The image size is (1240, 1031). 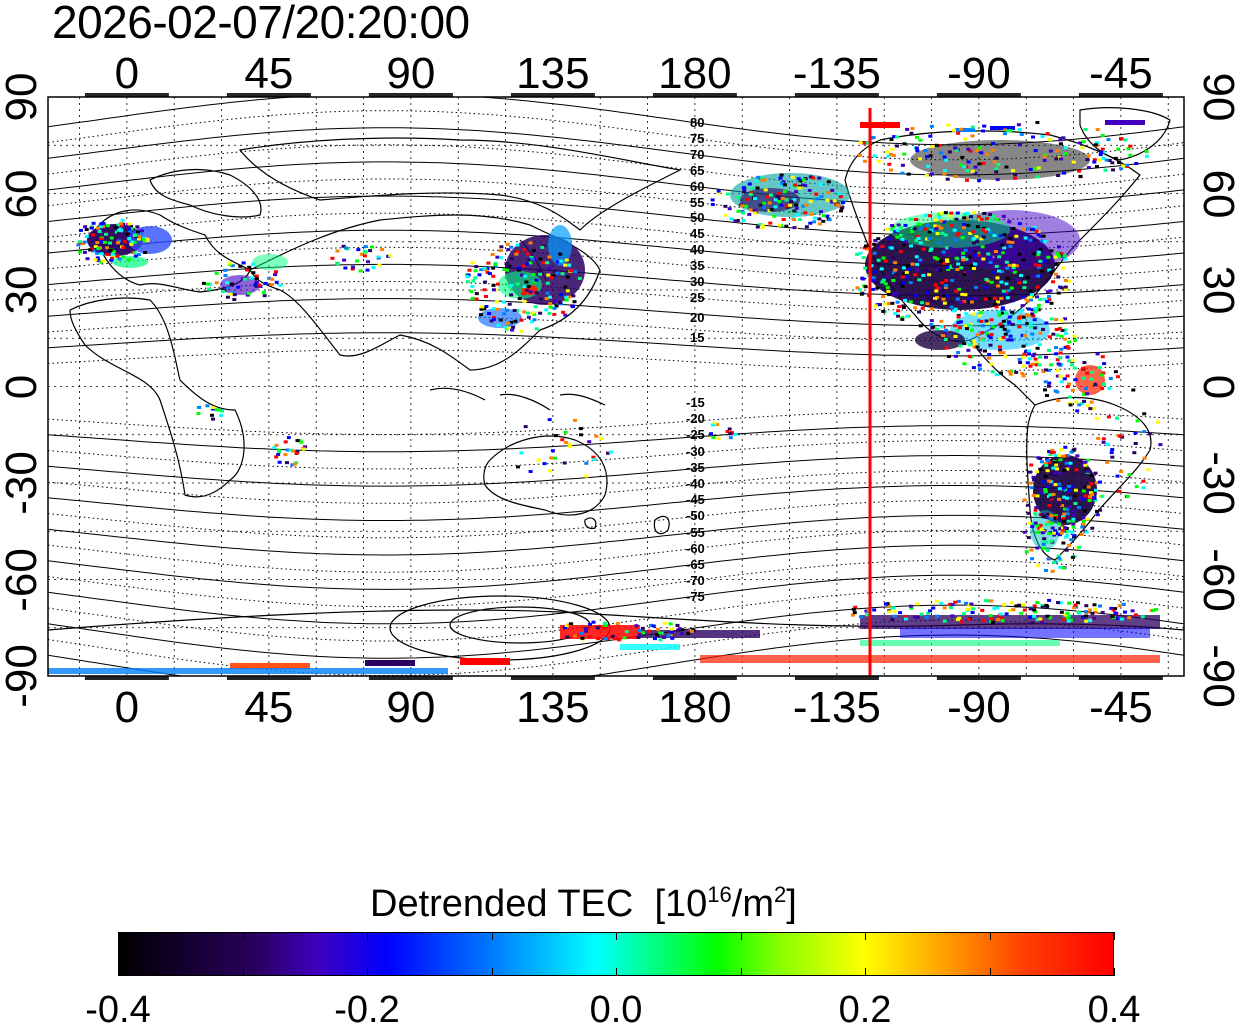 I want to click on contour-label-north: 70, so click(x=697, y=154).